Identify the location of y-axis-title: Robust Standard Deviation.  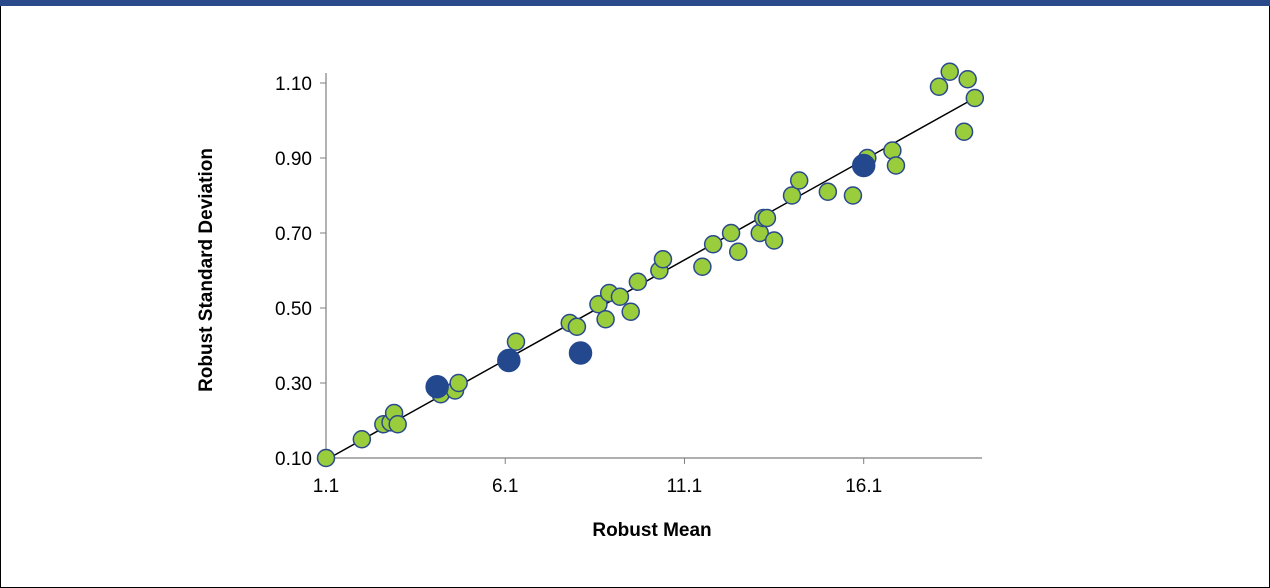
(206, 270).